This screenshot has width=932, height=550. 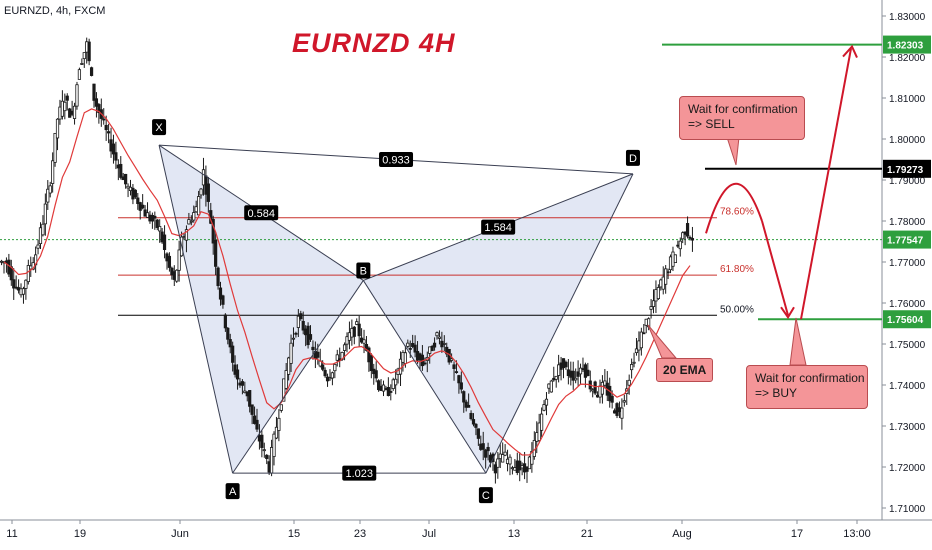 What do you see at coordinates (907, 468) in the screenshot?
I see `y-tick-label: 1.72000` at bounding box center [907, 468].